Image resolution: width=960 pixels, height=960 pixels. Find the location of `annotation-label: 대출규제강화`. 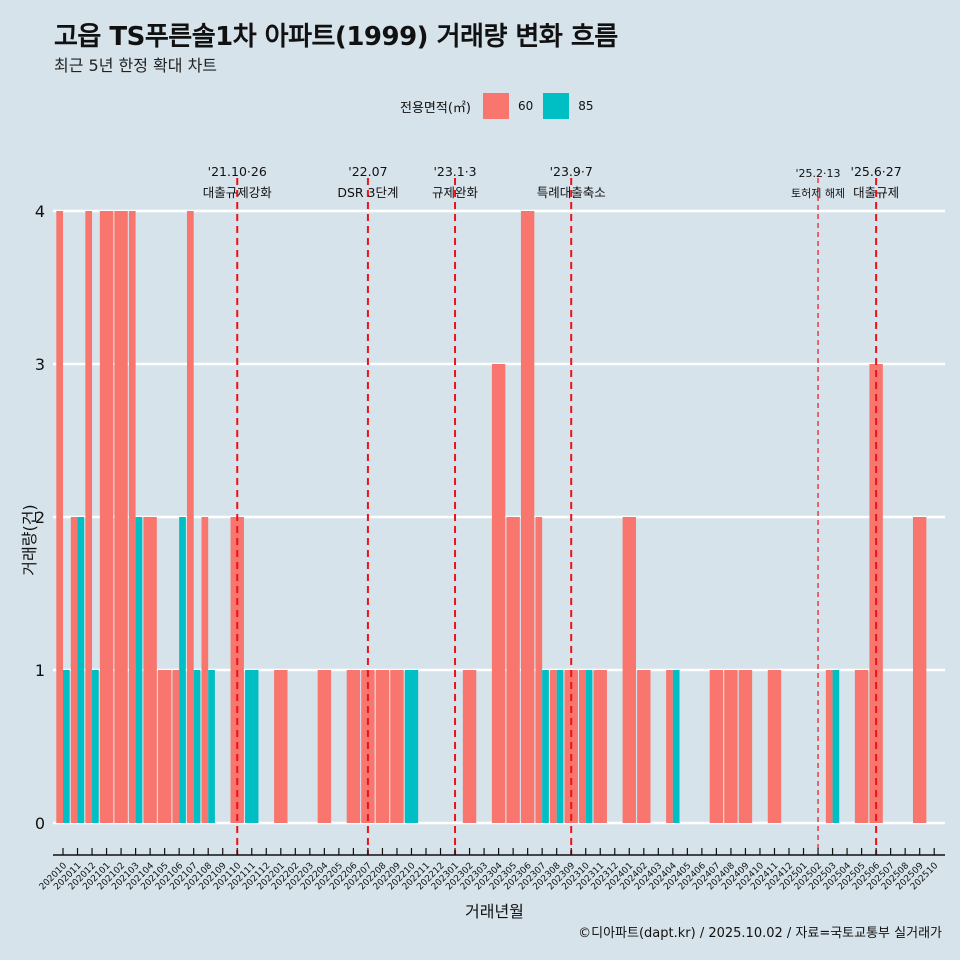

annotation-label: 대출규제강화 is located at coordinates (238, 192).